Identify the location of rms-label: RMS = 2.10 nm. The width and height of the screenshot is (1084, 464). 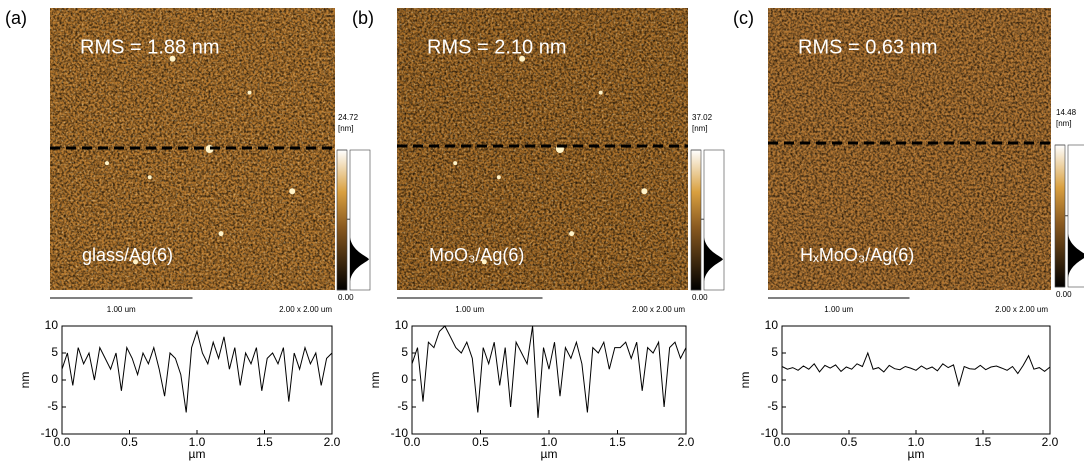
(497, 47).